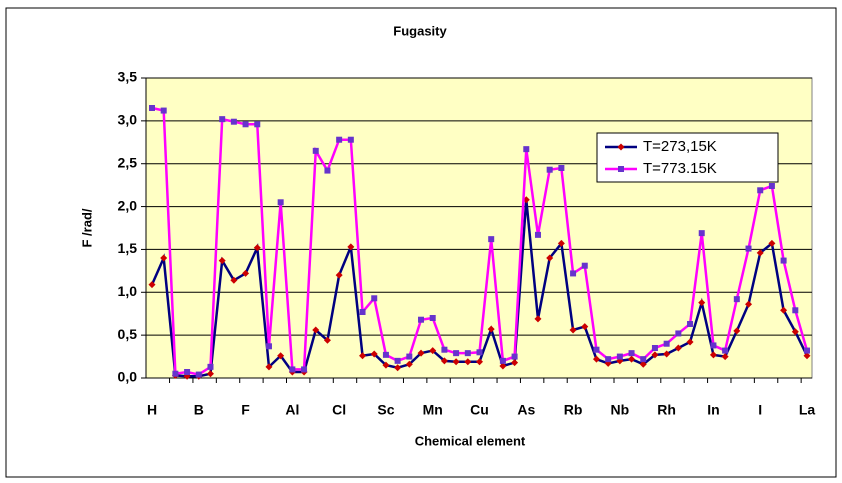 Image resolution: width=842 pixels, height=483 pixels. I want to click on y-tick-label: 1,0, so click(128, 291).